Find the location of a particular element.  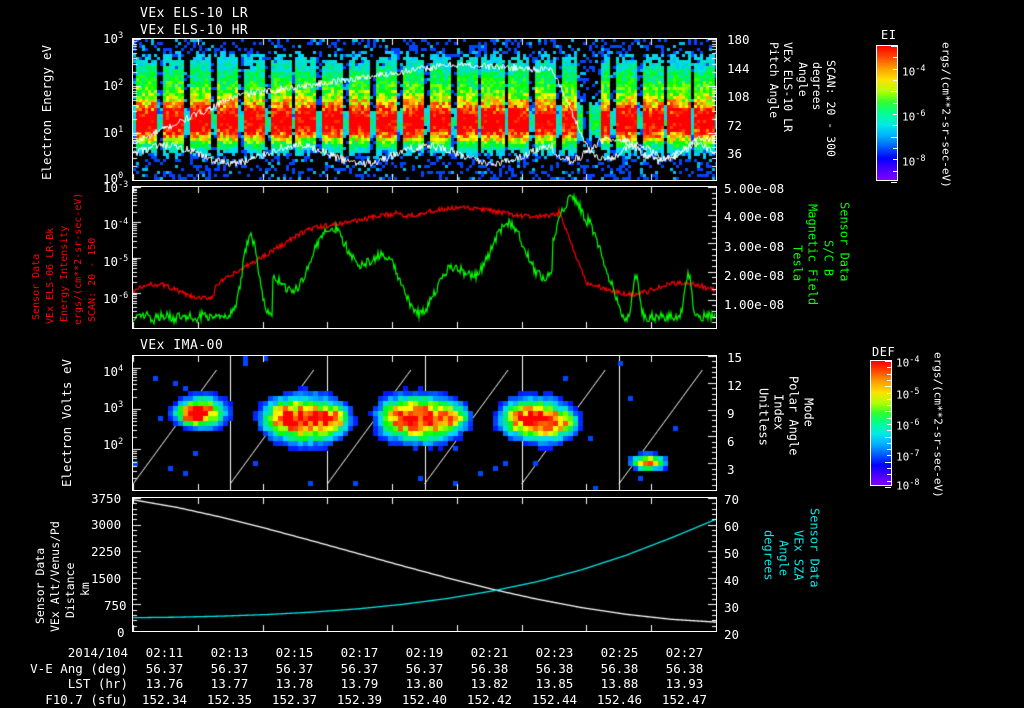

panel2-ytick2-4: 1.00e-08 is located at coordinates (754, 304).